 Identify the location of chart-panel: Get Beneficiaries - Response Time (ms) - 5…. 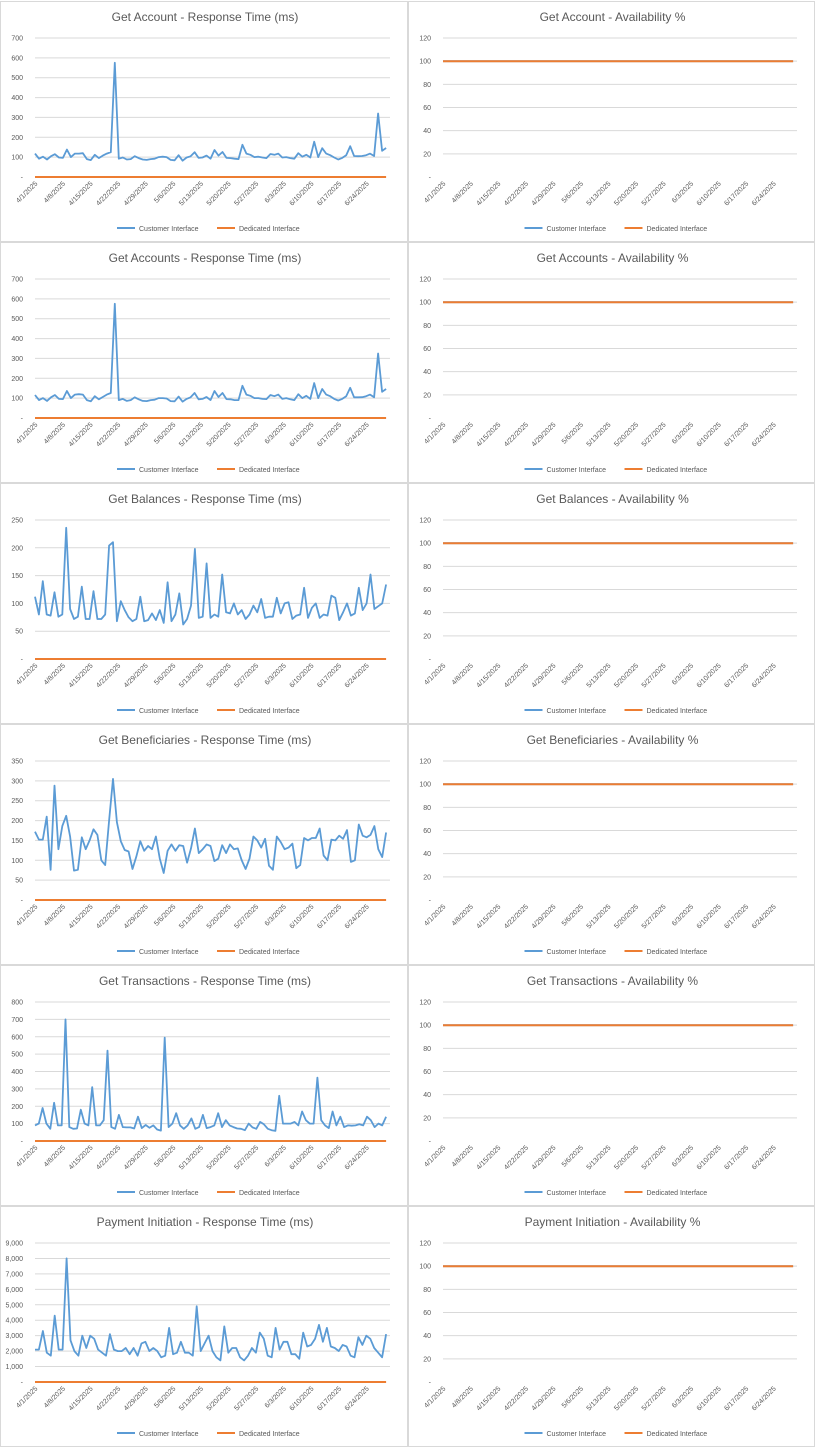
(204, 844).